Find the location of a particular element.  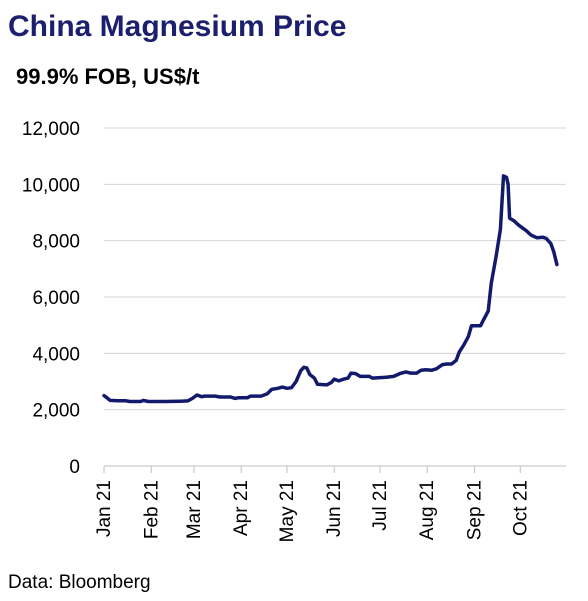

chart-subtitle: 99.9% FOB, US$/t is located at coordinates (108, 76).